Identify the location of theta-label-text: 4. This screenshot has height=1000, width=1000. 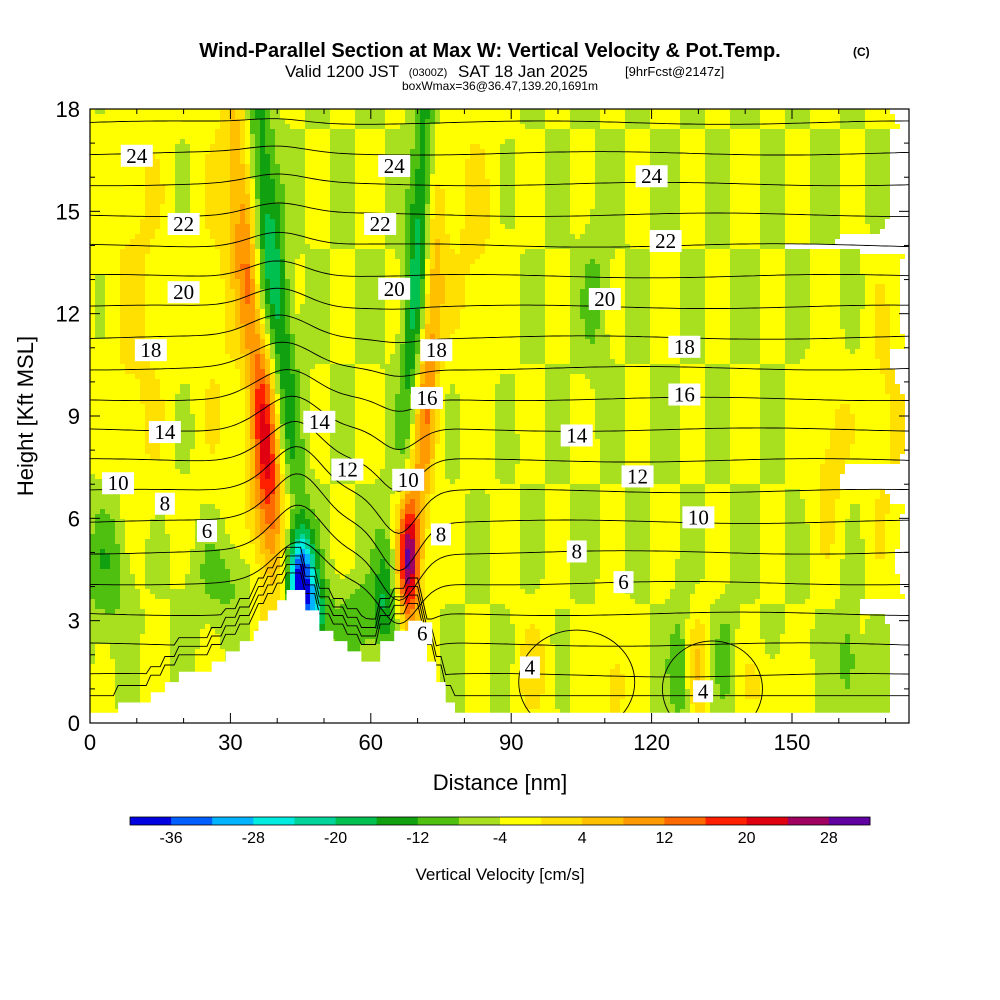
(530, 667).